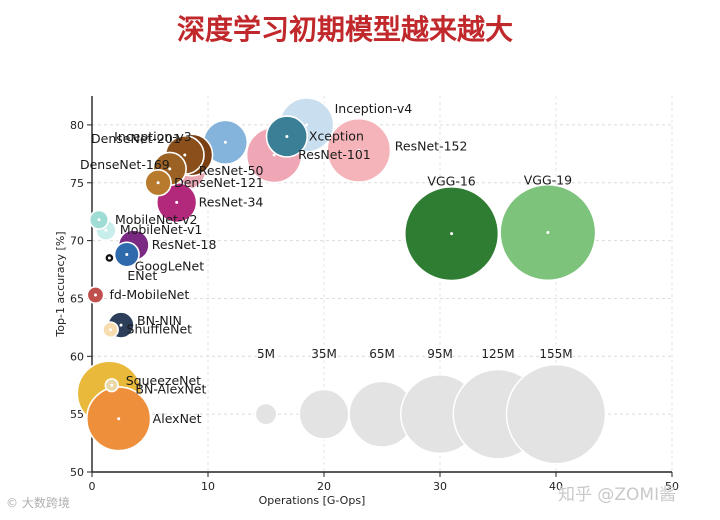  Describe the element at coordinates (170, 388) in the screenshot. I see `bubble-label: BN-AlexNet` at that location.